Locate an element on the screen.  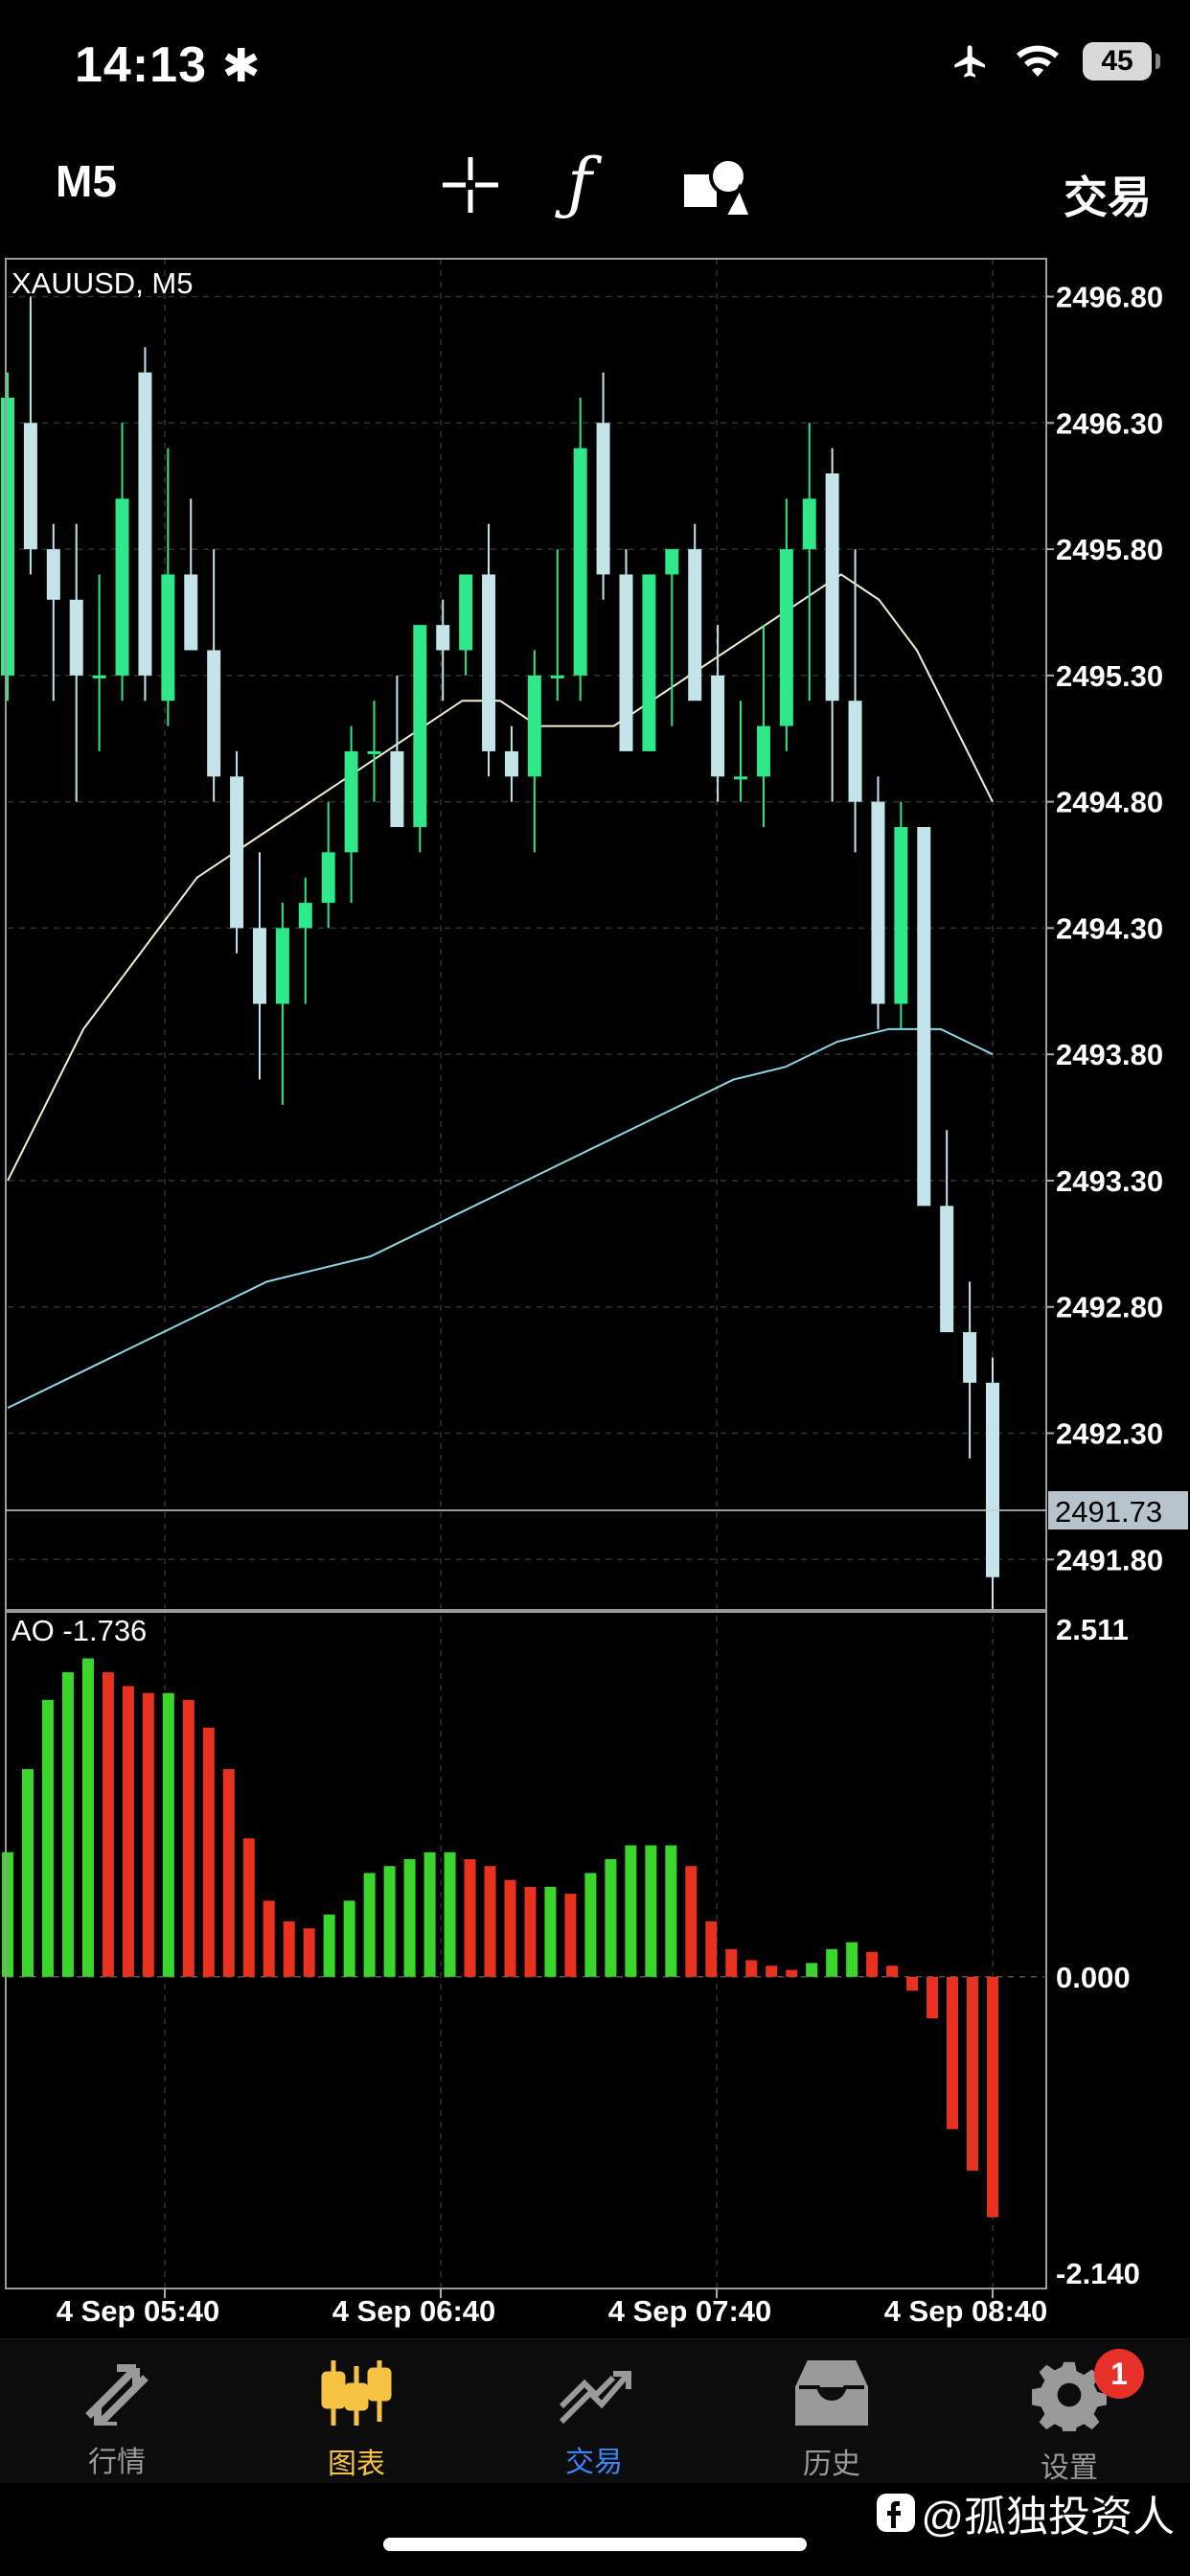
price-tick-label: 2493.80 is located at coordinates (1109, 1054).